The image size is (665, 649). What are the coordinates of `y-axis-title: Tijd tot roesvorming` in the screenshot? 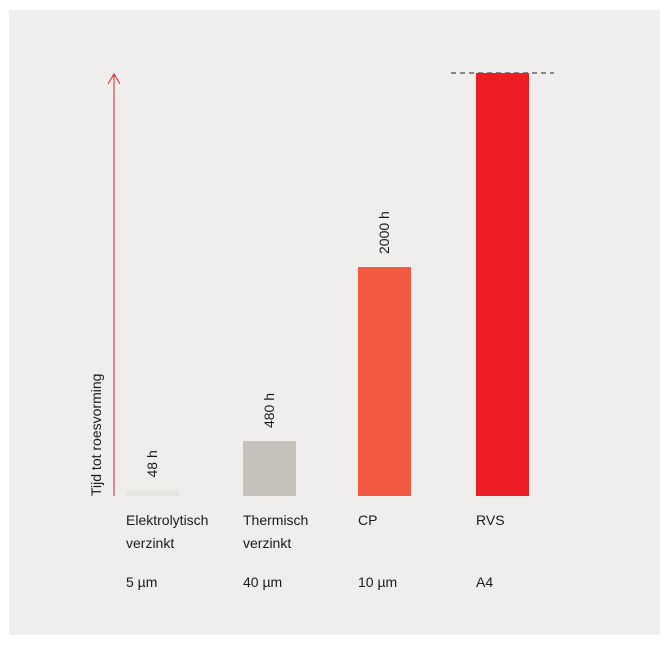 It's located at (96, 435).